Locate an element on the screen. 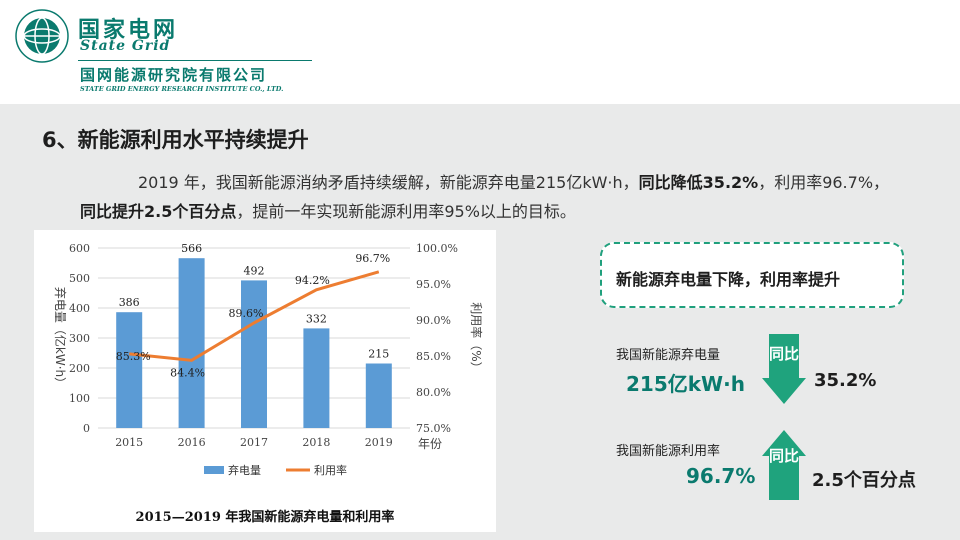 The width and height of the screenshot is (960, 540). line-value-label: 94.2% is located at coordinates (312, 280).